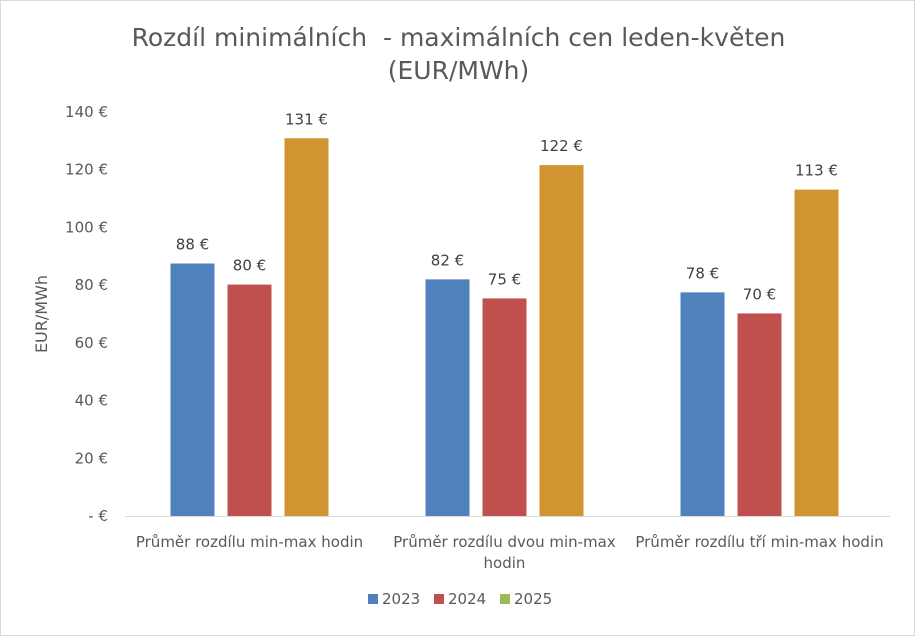 Image resolution: width=915 pixels, height=636 pixels. I want to click on legend-label-2025: 2025, so click(533, 599).